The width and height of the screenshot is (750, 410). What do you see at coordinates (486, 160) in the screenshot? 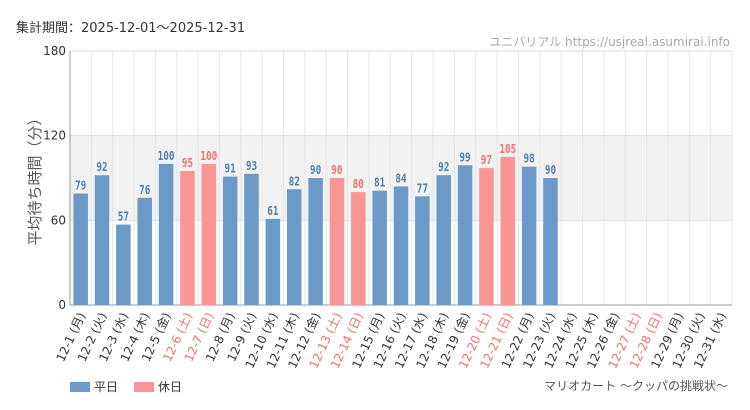
I see `data-label: 97` at bounding box center [486, 160].